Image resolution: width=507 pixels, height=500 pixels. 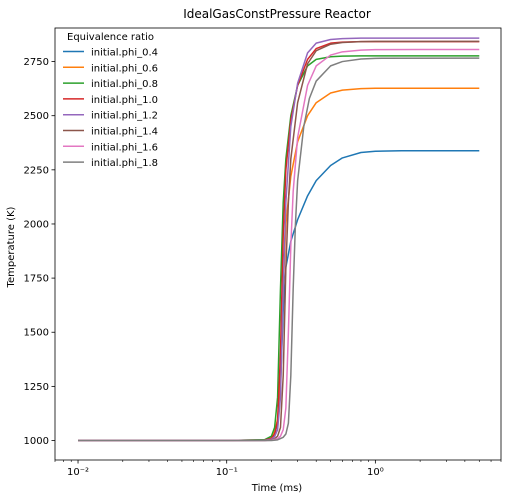 I want to click on y-tick-label: 1750, so click(x=36, y=279).